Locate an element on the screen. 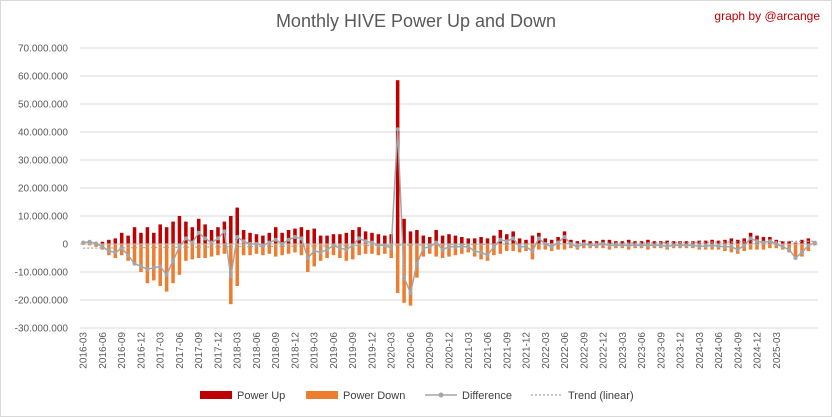  x-tick-label: 2016-03 is located at coordinates (84, 350).